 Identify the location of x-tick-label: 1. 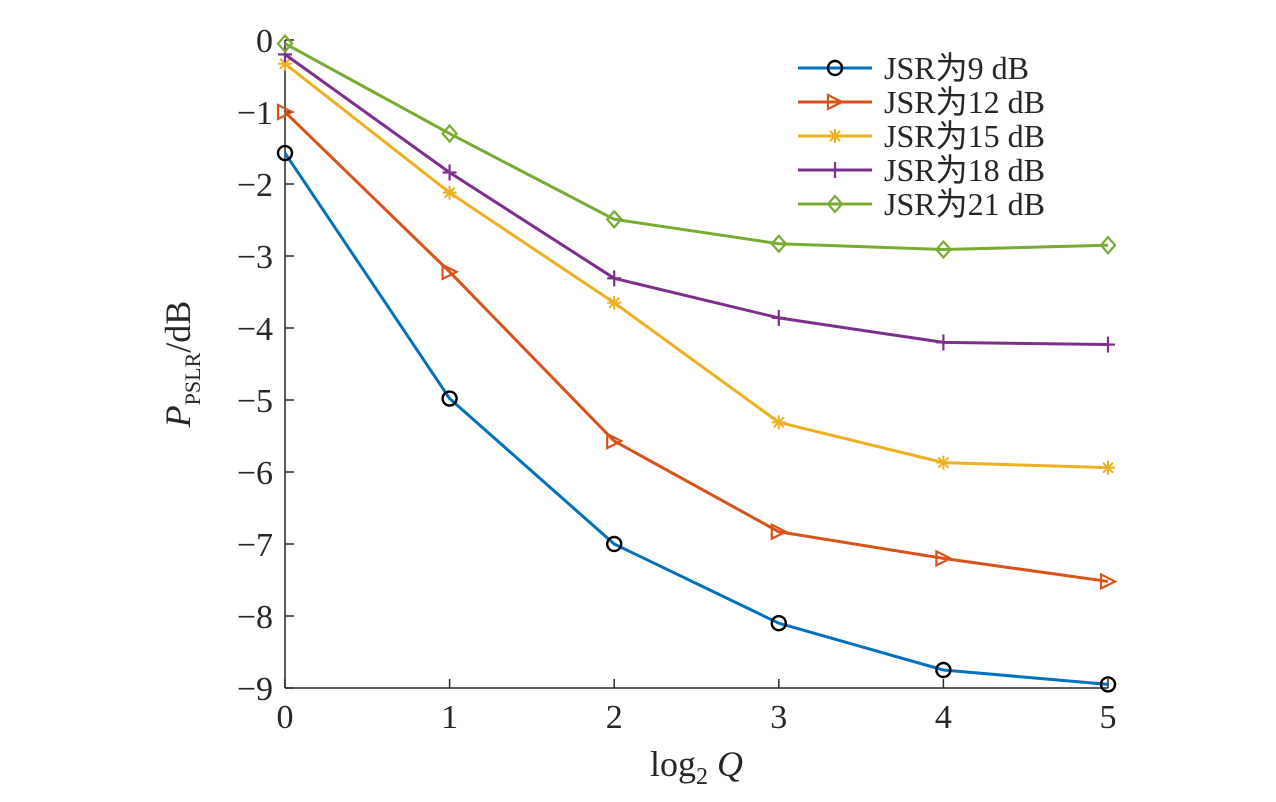
(449, 717).